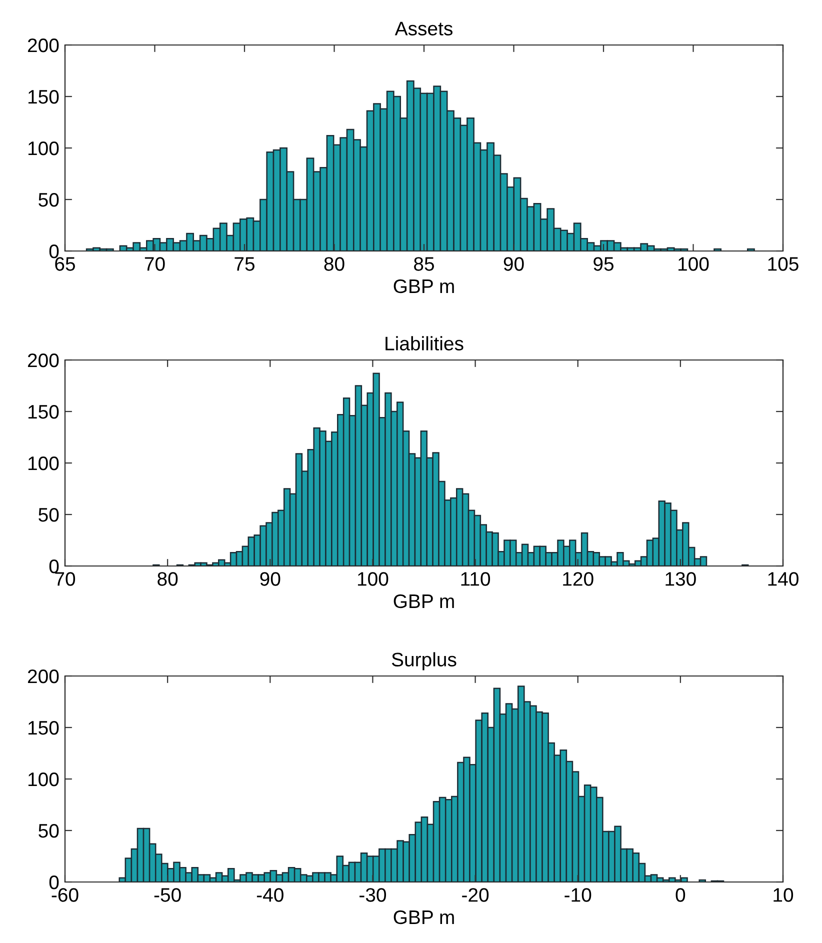 This screenshot has width=822, height=943. Describe the element at coordinates (475, 895) in the screenshot. I see `x-tick-label: -20` at that location.